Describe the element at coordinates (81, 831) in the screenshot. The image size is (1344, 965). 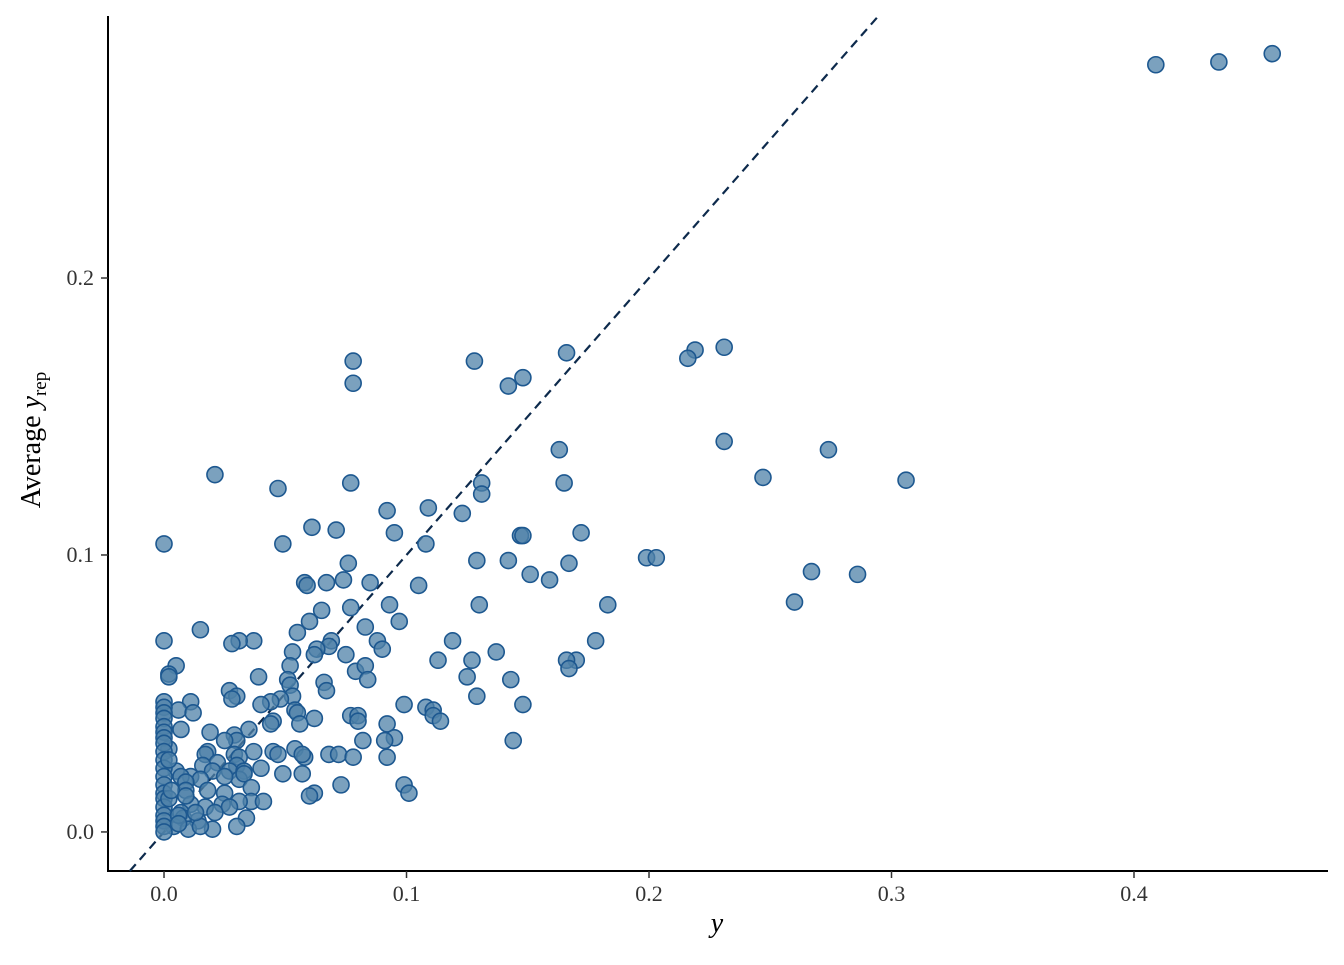
I see `y-tick-label: 0.0` at that location.